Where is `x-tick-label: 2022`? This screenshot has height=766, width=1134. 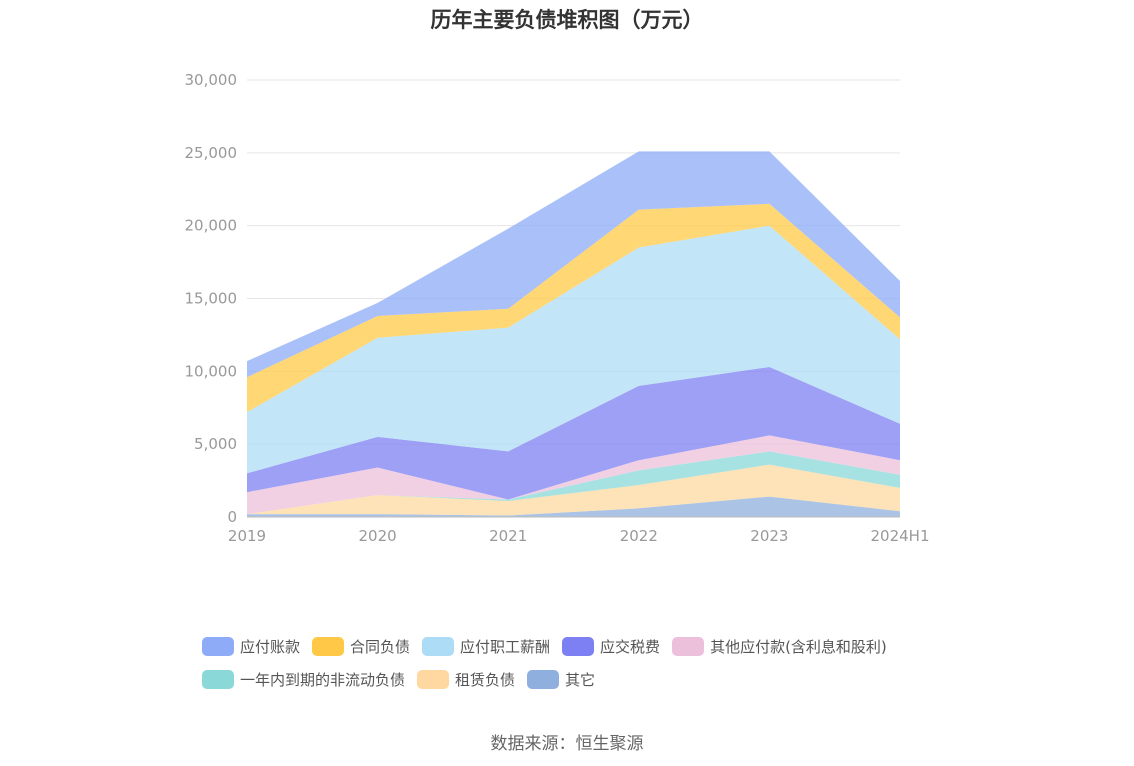
x-tick-label: 2022 is located at coordinates (639, 536).